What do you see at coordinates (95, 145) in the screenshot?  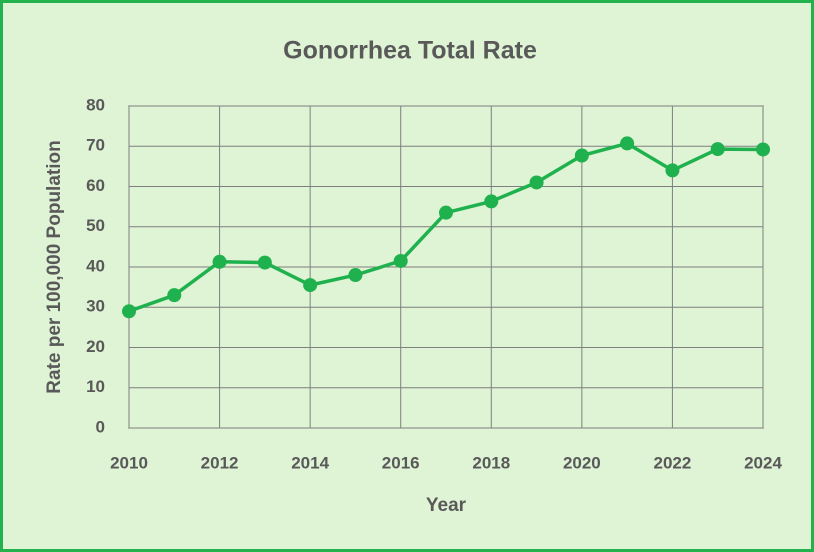 I see `y-tick-label: 70` at bounding box center [95, 145].